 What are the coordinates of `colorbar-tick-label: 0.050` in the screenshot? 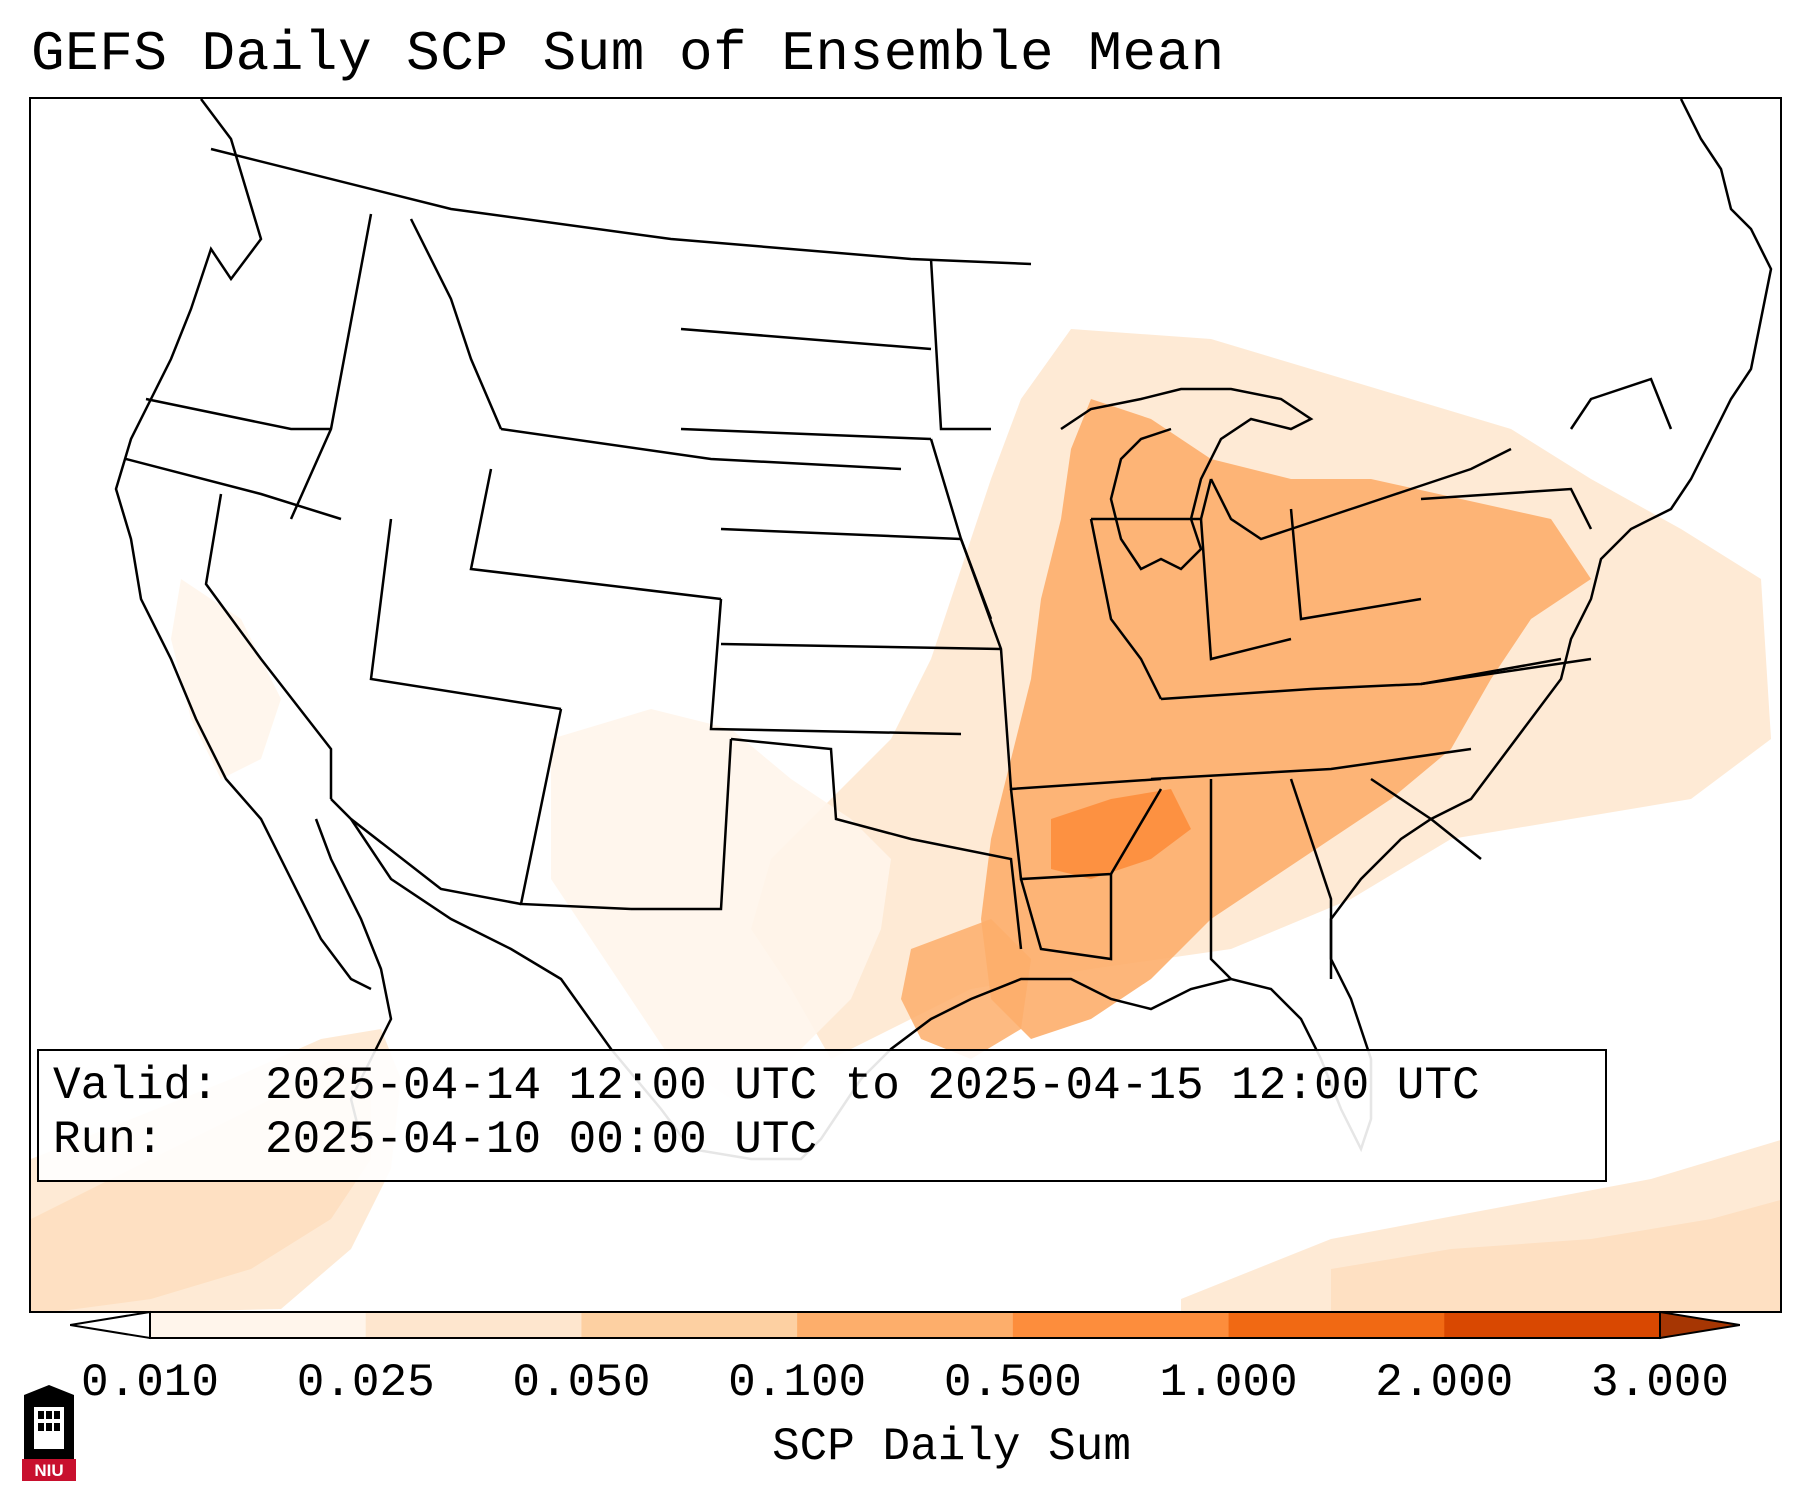 It's located at (581, 1383).